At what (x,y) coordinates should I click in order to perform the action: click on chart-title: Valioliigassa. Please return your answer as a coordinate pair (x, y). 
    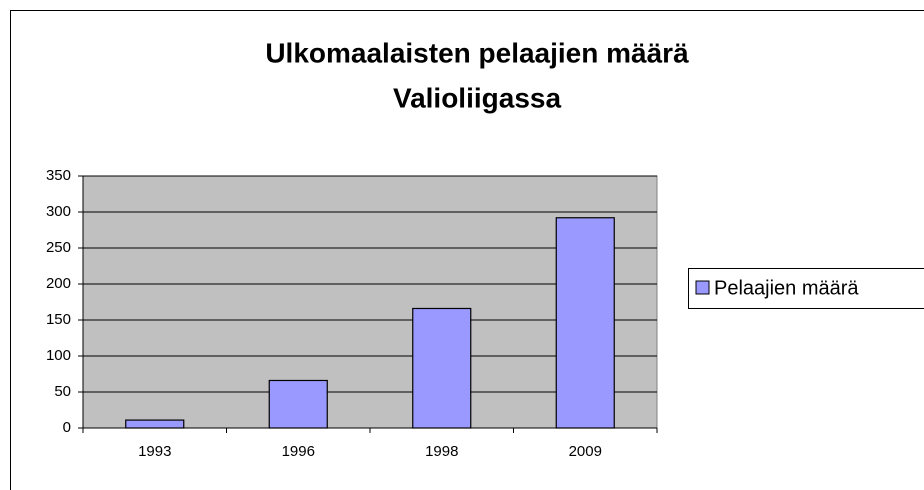
    Looking at the image, I should click on (477, 97).